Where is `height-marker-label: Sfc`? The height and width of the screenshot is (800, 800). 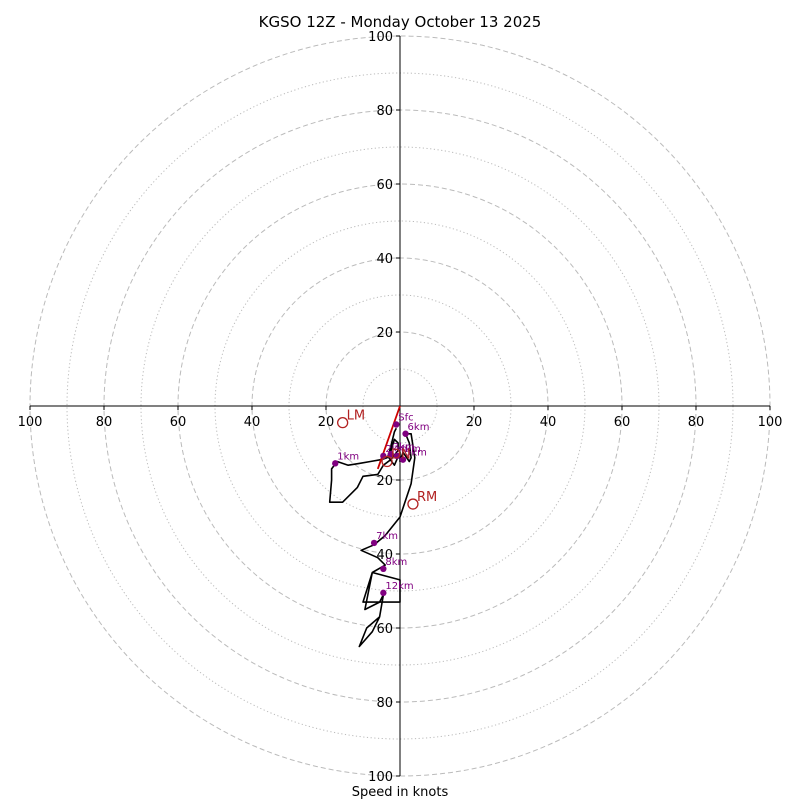 height-marker-label: Sfc is located at coordinates (405, 418).